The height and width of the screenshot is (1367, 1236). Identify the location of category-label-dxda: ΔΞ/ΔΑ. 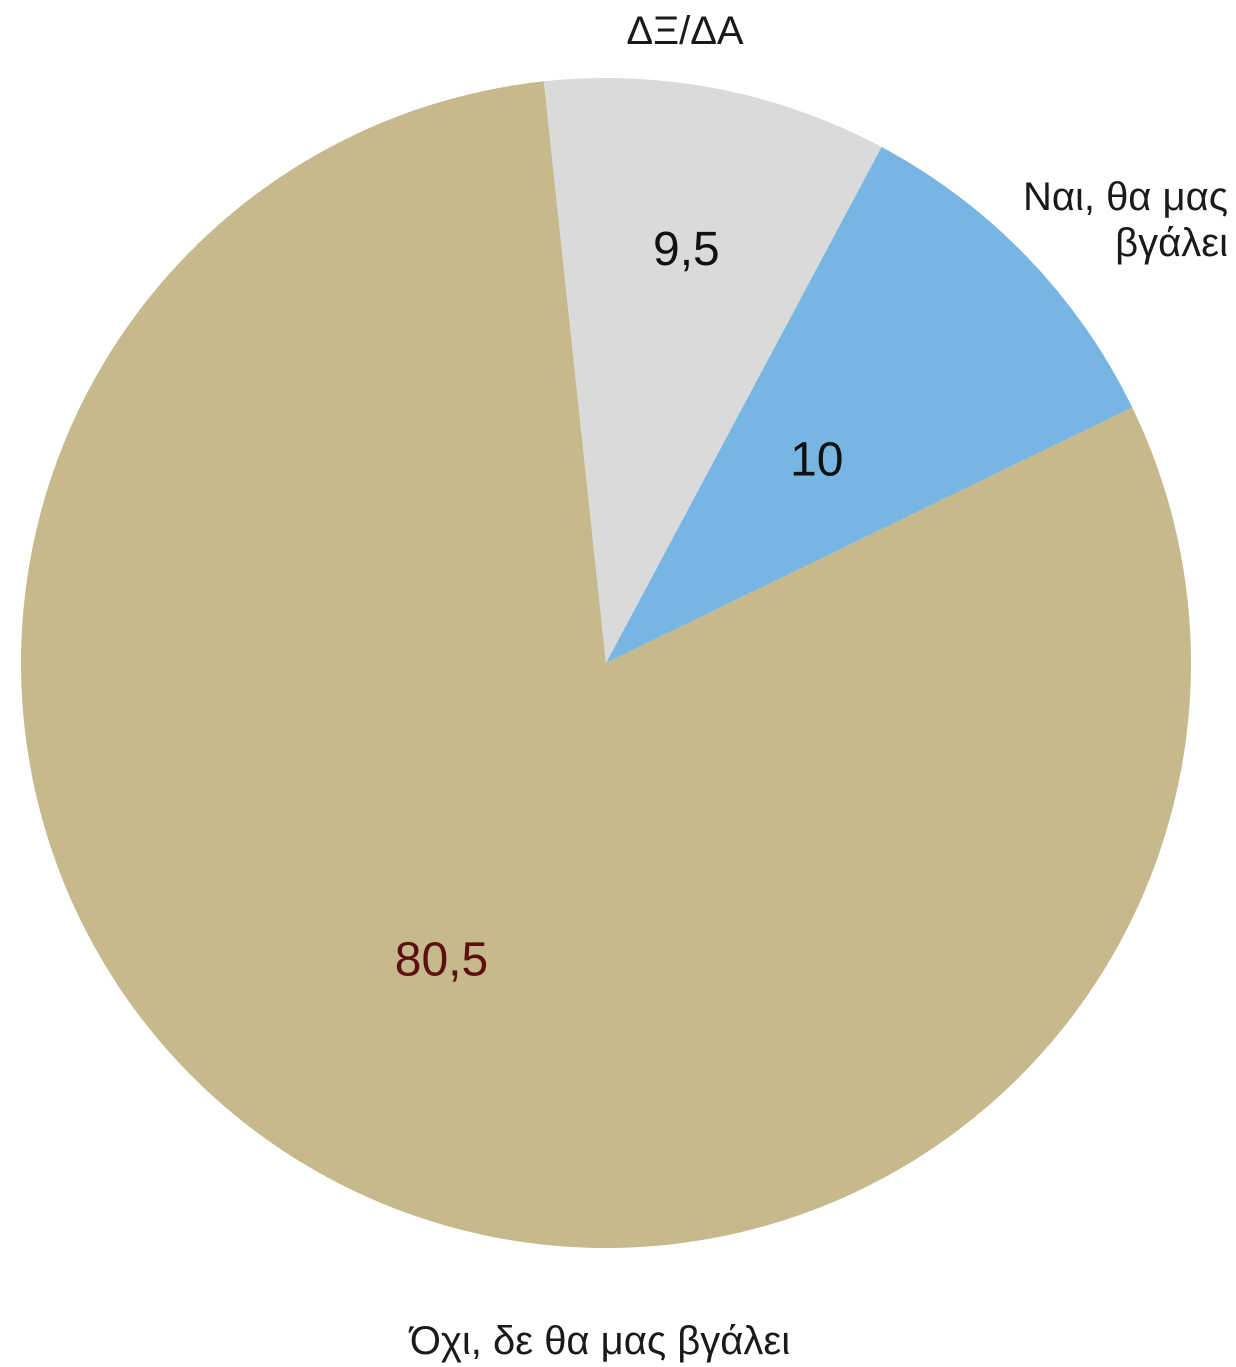
(685, 31).